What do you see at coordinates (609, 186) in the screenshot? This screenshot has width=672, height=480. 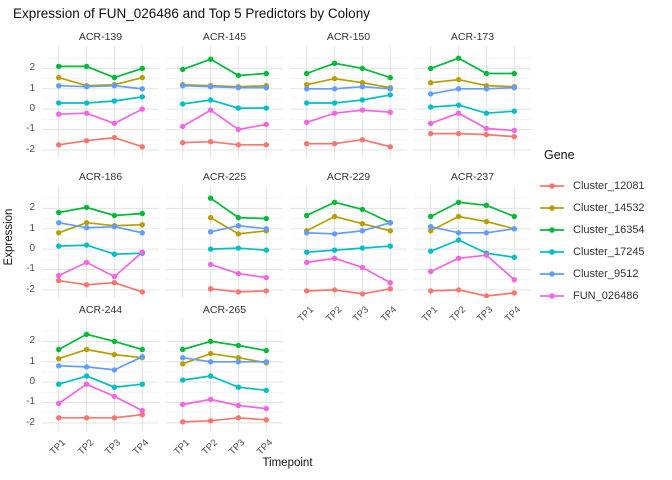 I see `legend-item-label: Cluster_12081` at bounding box center [609, 186].